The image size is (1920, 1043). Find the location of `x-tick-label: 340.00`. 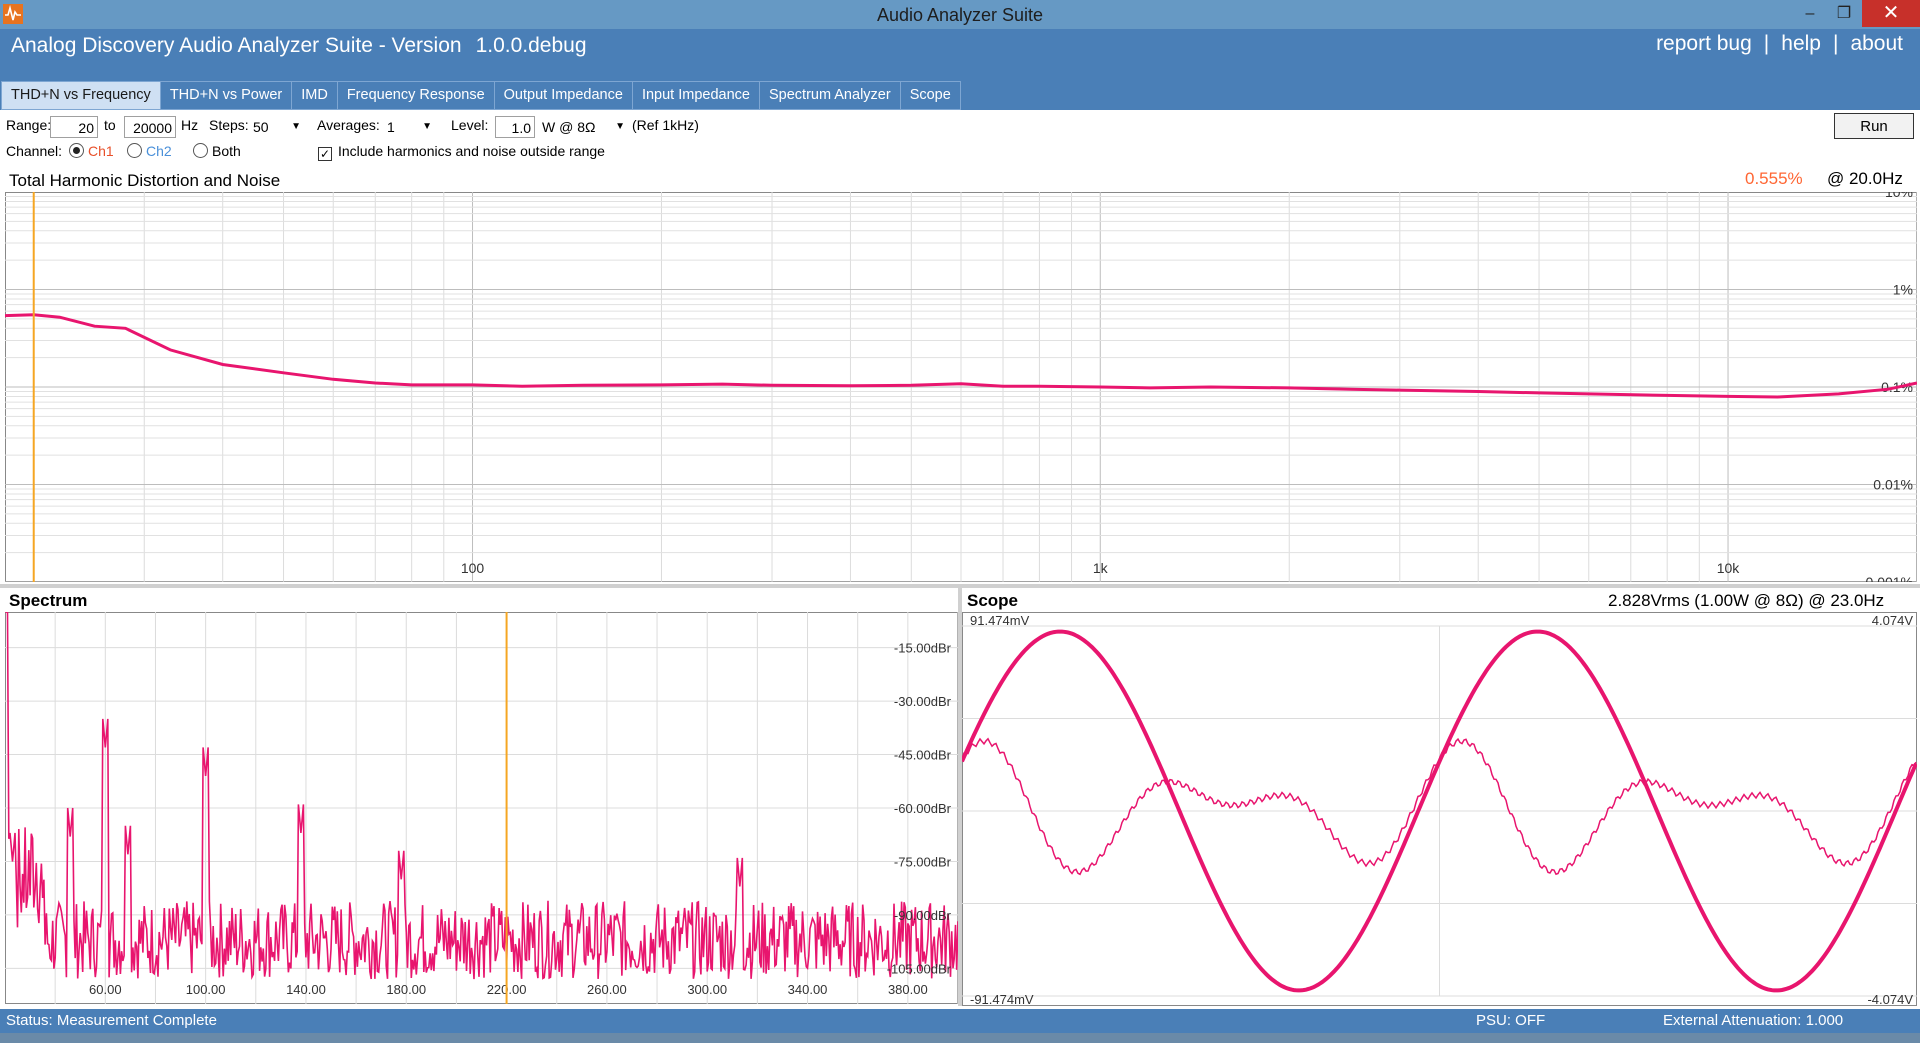

x-tick-label: 340.00 is located at coordinates (808, 989).